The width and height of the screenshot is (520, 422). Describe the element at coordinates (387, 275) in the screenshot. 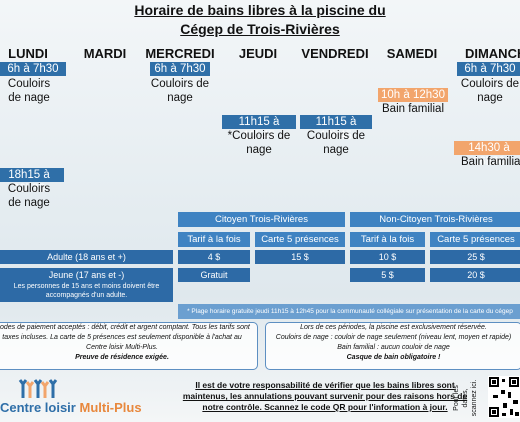

I see `price: 5 $` at that location.